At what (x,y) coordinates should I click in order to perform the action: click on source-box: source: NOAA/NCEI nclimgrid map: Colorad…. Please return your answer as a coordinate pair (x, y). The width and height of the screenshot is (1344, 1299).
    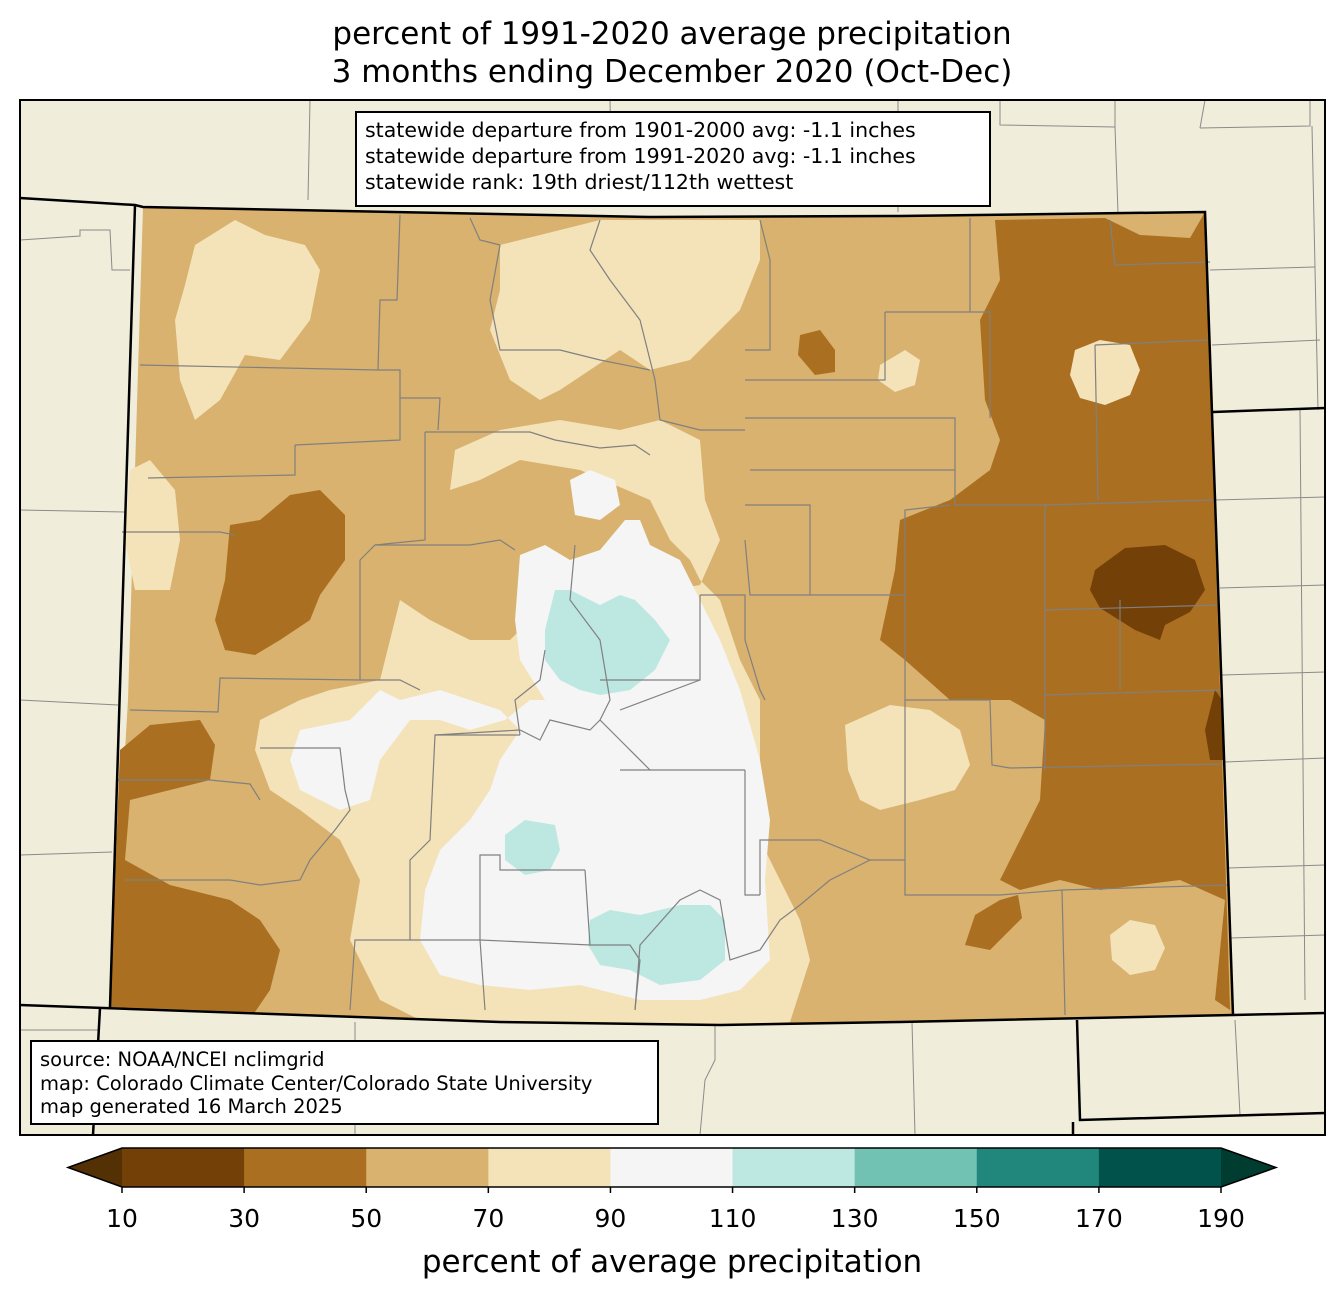
    Looking at the image, I should click on (344, 1082).